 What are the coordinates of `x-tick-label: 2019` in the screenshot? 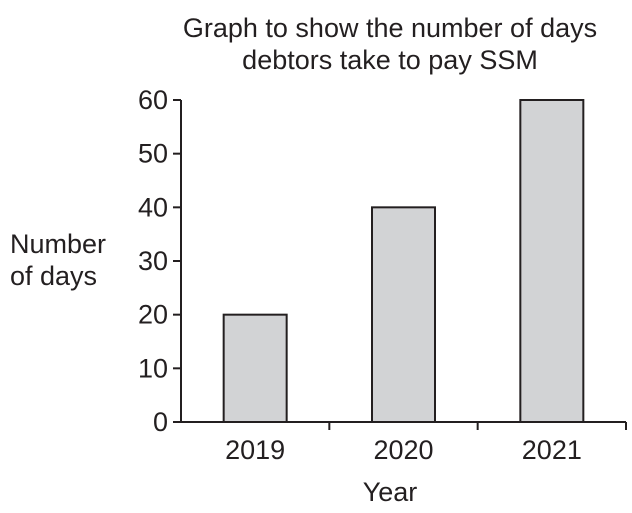 It's located at (255, 450).